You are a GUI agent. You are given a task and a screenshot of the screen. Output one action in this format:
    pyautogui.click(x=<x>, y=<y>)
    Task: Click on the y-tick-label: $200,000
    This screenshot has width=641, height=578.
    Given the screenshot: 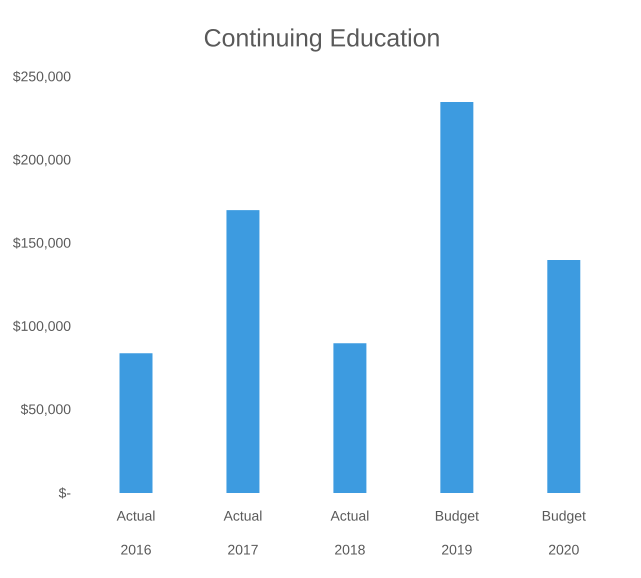 What is the action you would take?
    pyautogui.click(x=41, y=160)
    